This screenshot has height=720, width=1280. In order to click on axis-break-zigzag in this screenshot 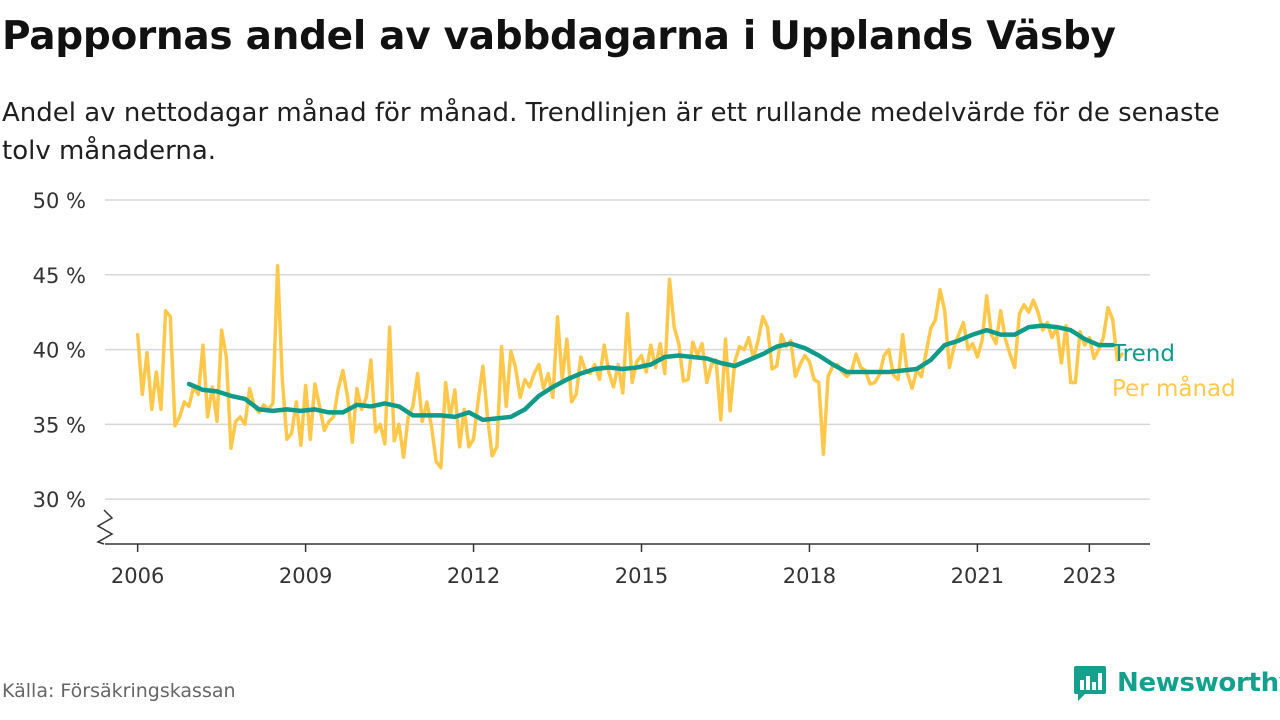, I will do `click(105, 527)`.